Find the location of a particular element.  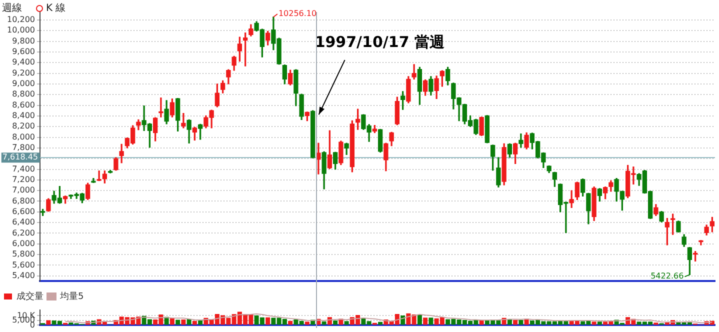

annotation: 1997/10/17 當週 is located at coordinates (380, 42).